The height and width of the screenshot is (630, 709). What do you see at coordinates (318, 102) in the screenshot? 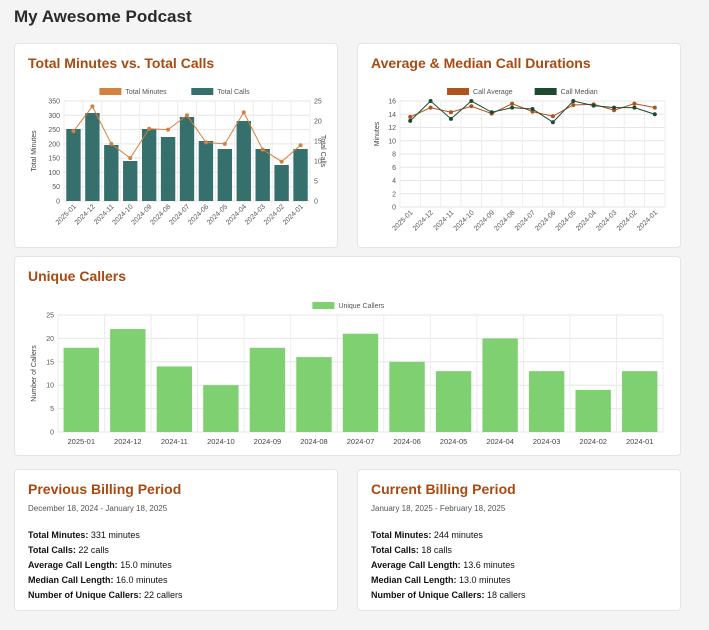
I see `y2-tick-label: 25` at bounding box center [318, 102].